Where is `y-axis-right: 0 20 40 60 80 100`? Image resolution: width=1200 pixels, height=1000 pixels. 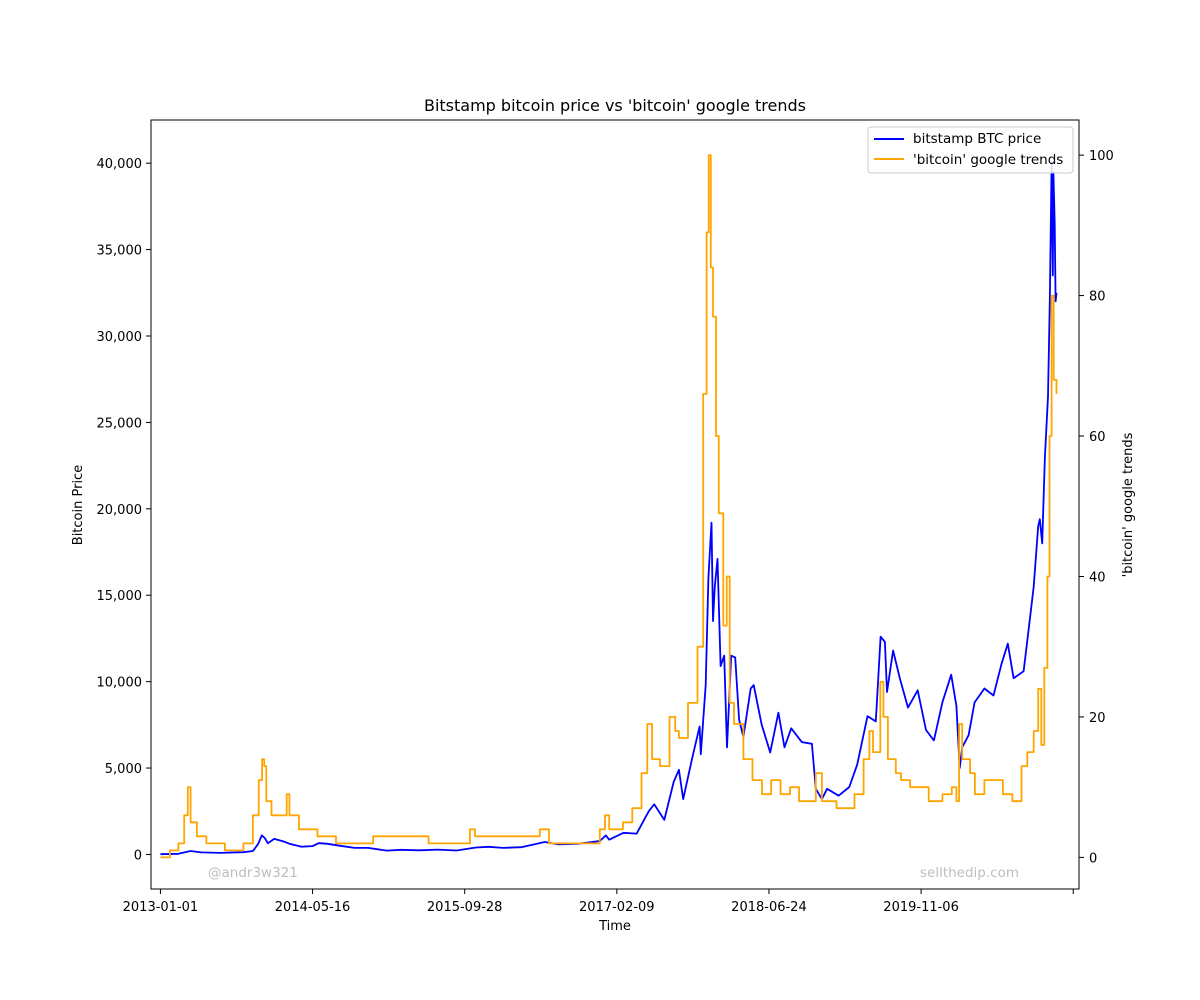 y-axis-right: 0 20 40 60 80 100 is located at coordinates (1096, 507).